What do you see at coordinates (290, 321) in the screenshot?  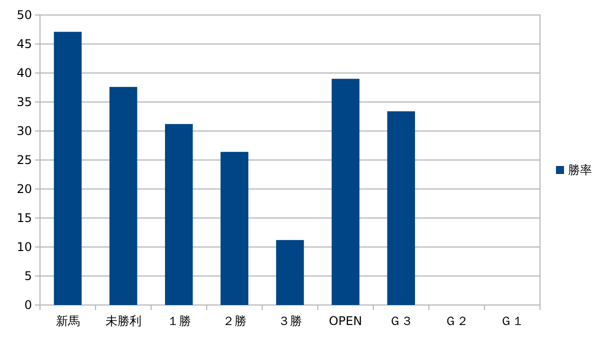 I see `x-tick-label: ３勝` at bounding box center [290, 321].